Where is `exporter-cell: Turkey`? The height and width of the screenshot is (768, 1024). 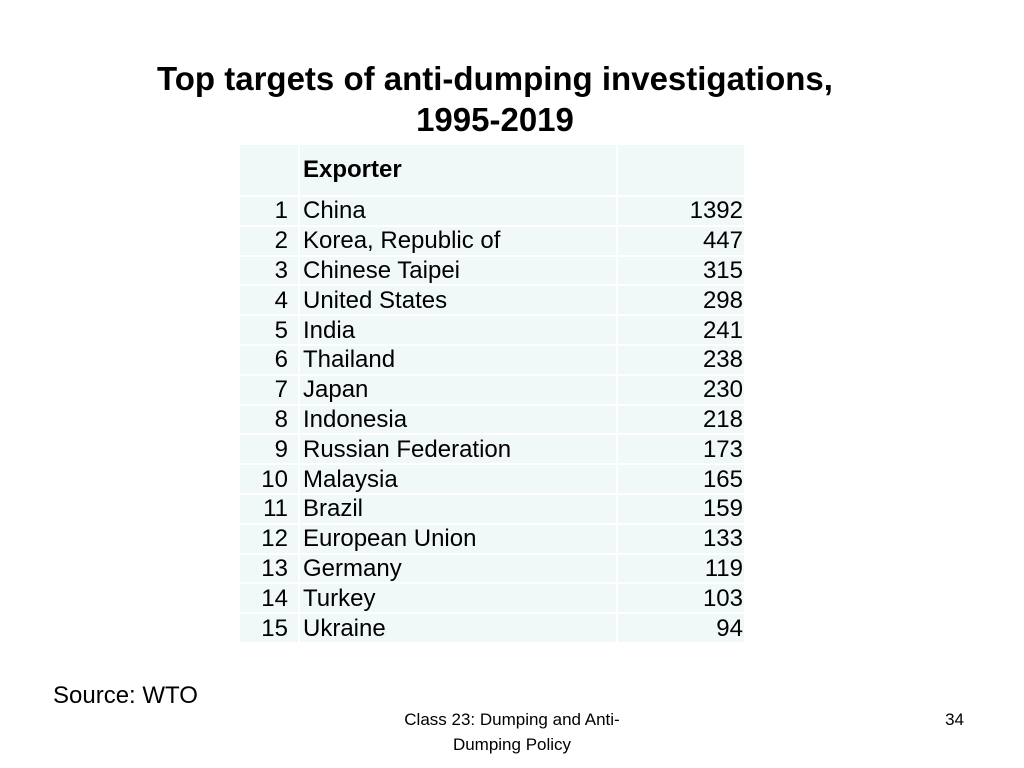 exporter-cell: Turkey is located at coordinates (459, 599).